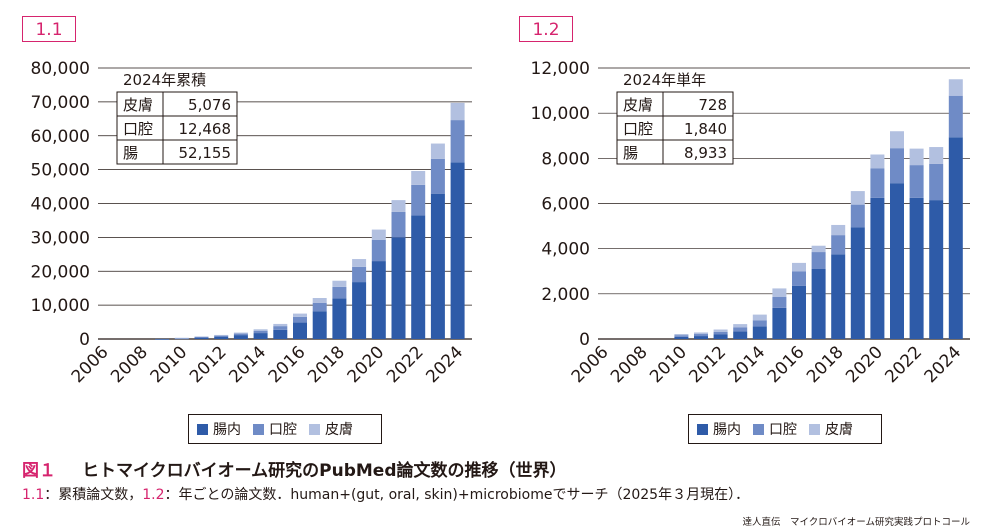 Image resolution: width=988 pixels, height=532 pixels. What do you see at coordinates (664, 80) in the screenshot?
I see `inset-title: 2024年単年` at bounding box center [664, 80].